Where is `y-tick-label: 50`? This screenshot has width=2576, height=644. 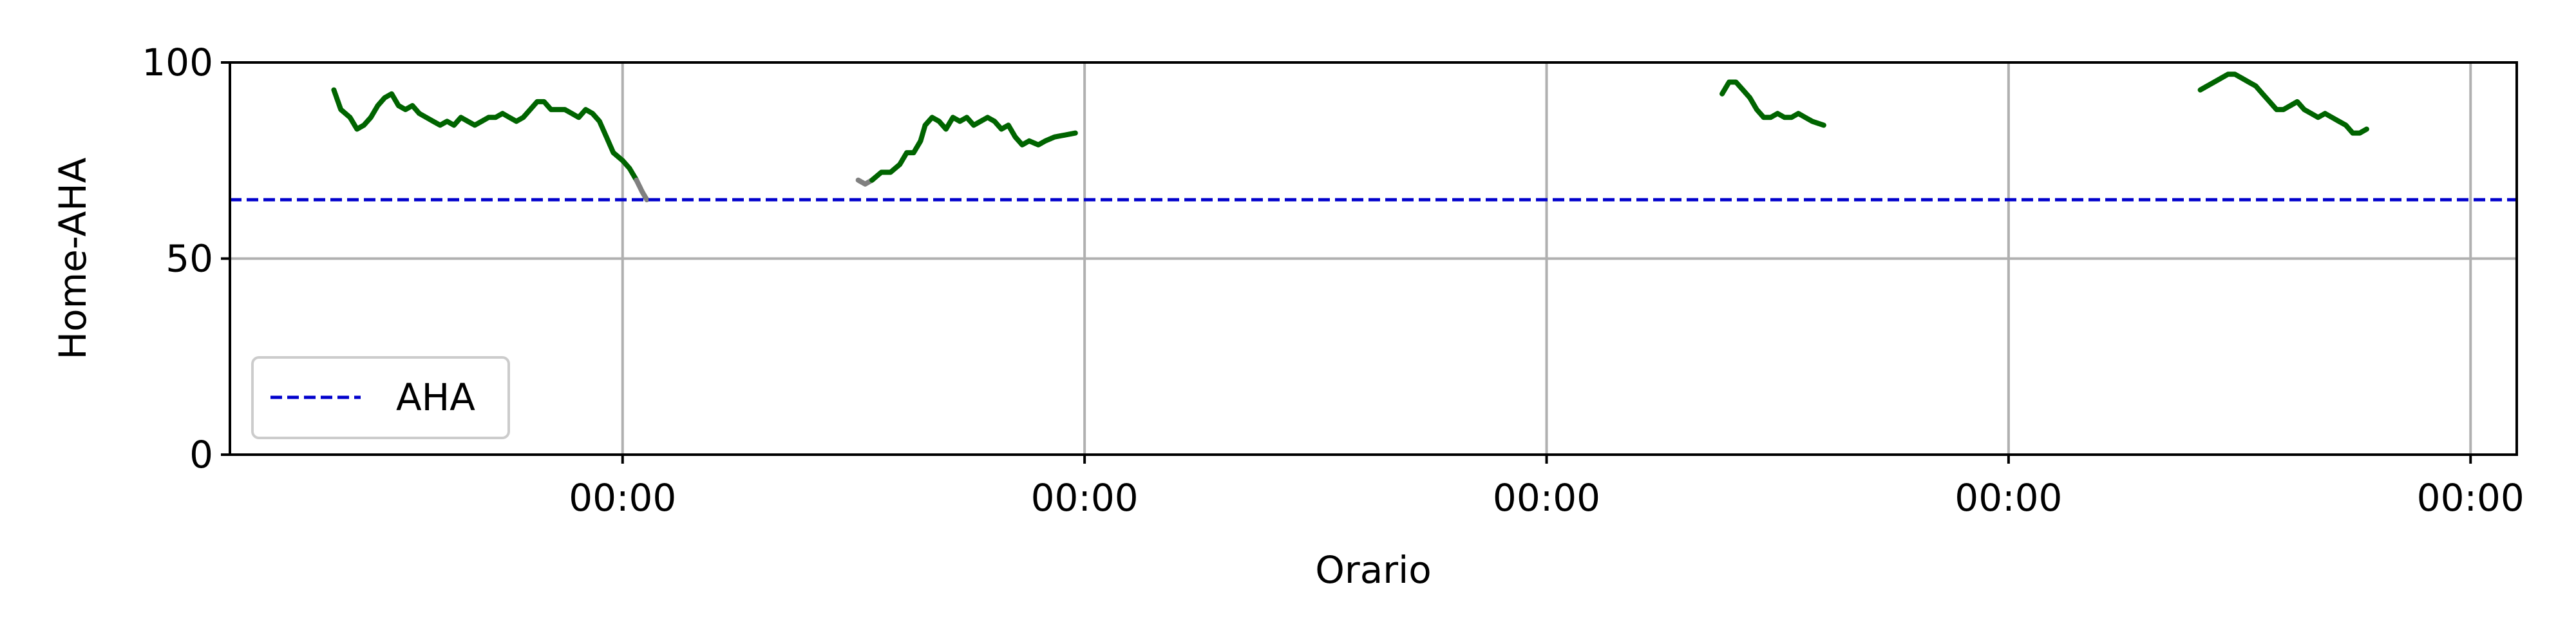
y-tick-label: 50 is located at coordinates (190, 259).